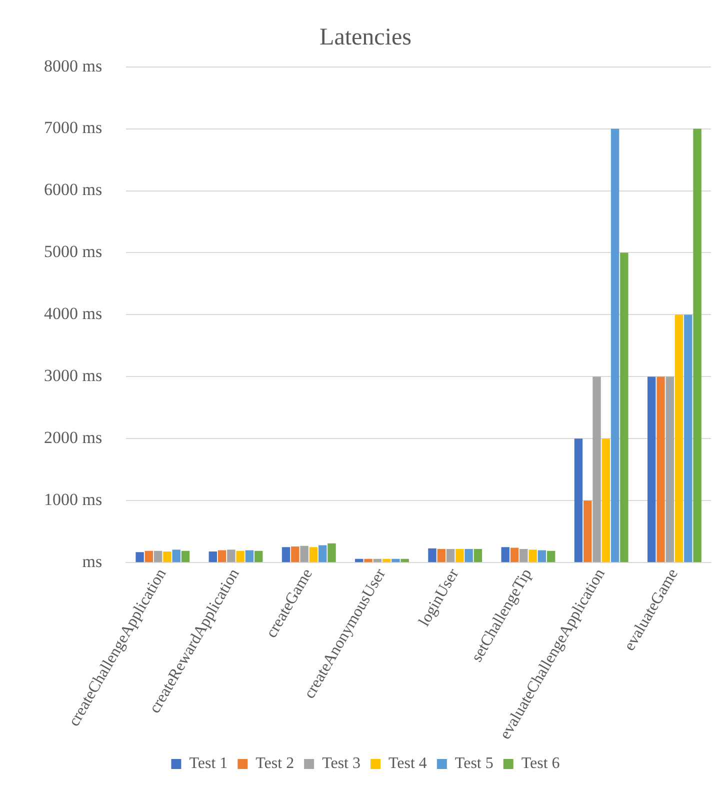  I want to click on y-tick-label: 2000 ms, so click(73, 438).